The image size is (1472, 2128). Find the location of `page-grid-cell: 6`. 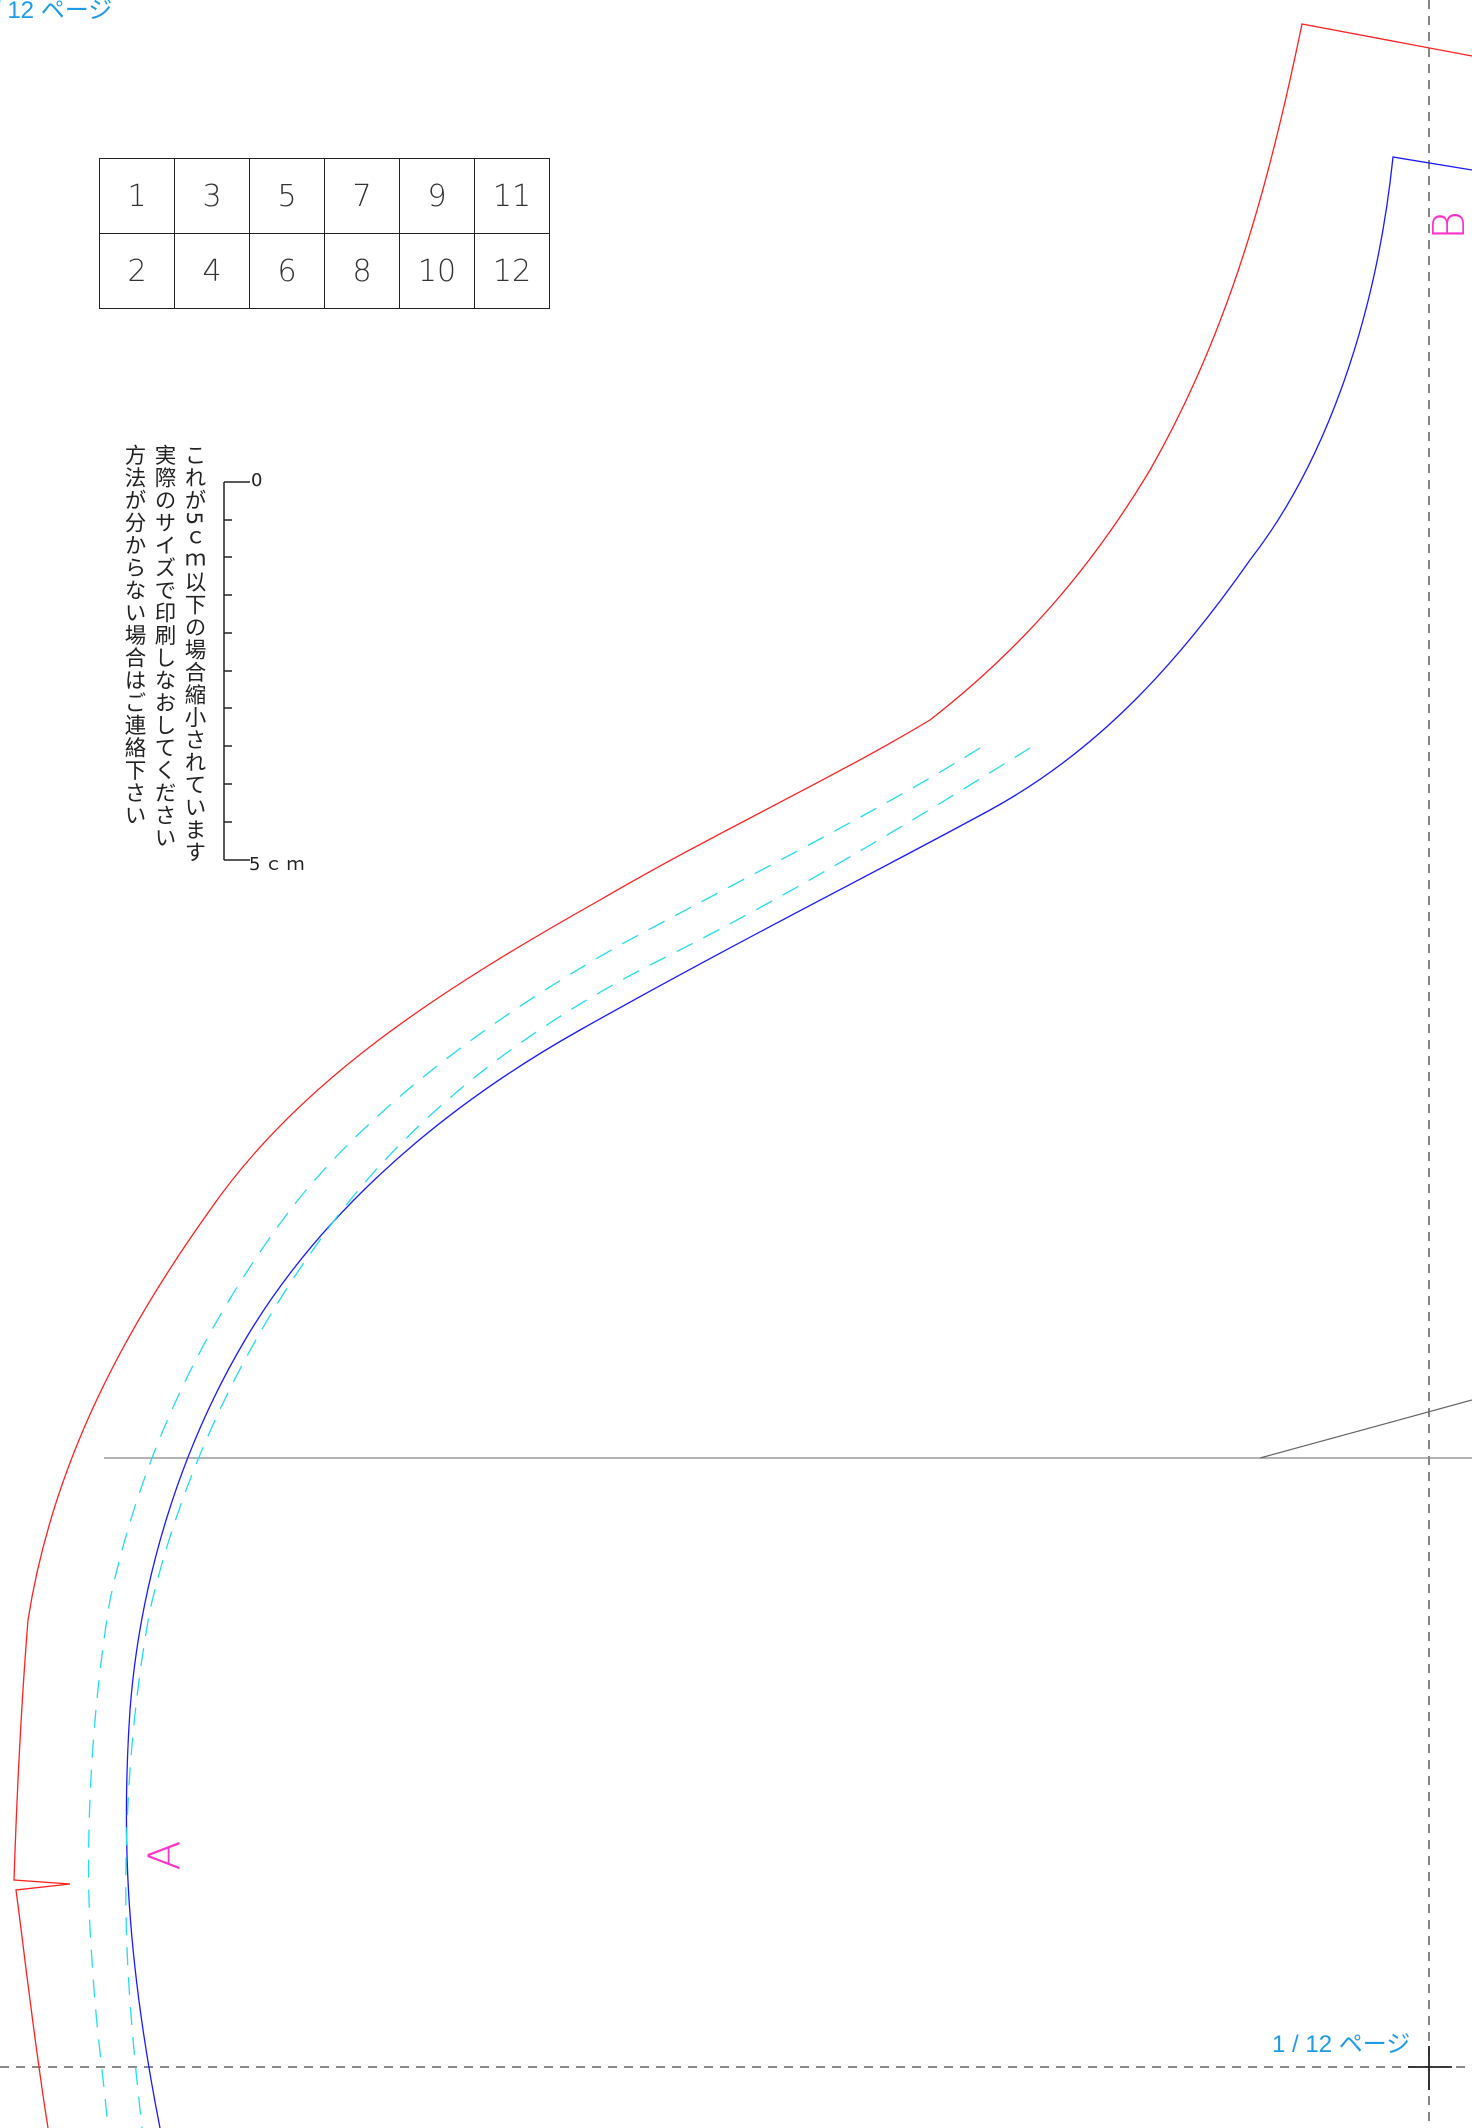

page-grid-cell: 6 is located at coordinates (287, 271).